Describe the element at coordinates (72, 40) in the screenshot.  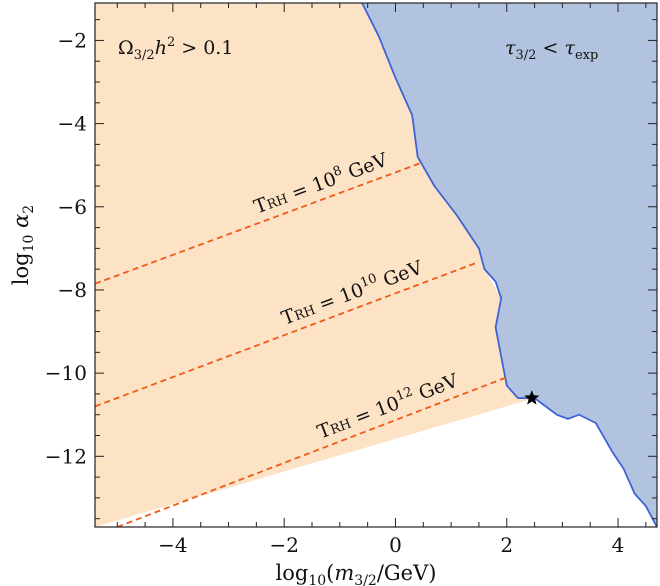
I see `y-tick-label: −2` at that location.